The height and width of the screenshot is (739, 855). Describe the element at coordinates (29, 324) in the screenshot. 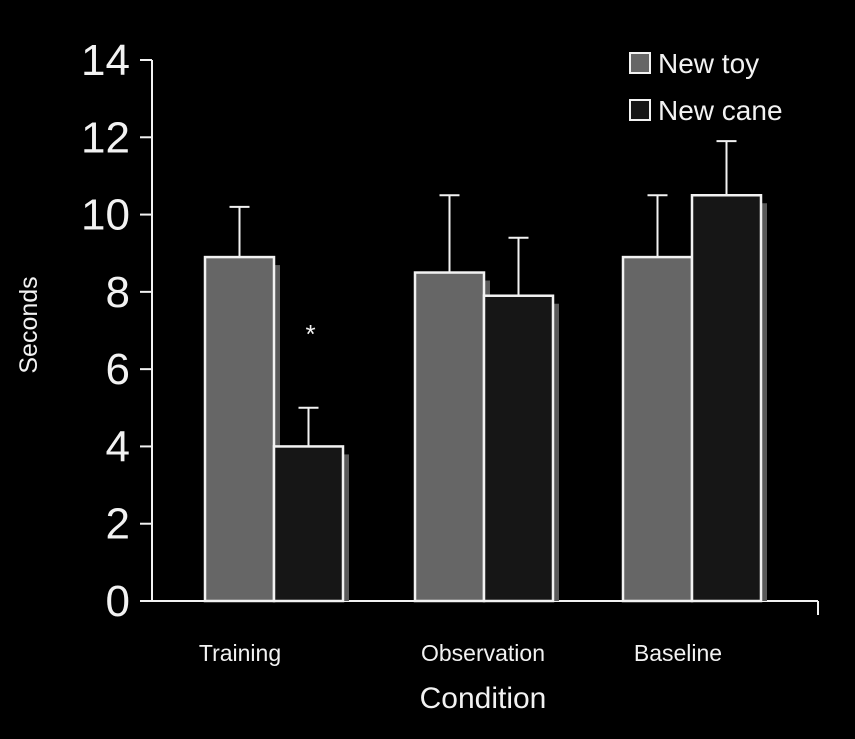

I see `y-axis-label: Seconds` at that location.